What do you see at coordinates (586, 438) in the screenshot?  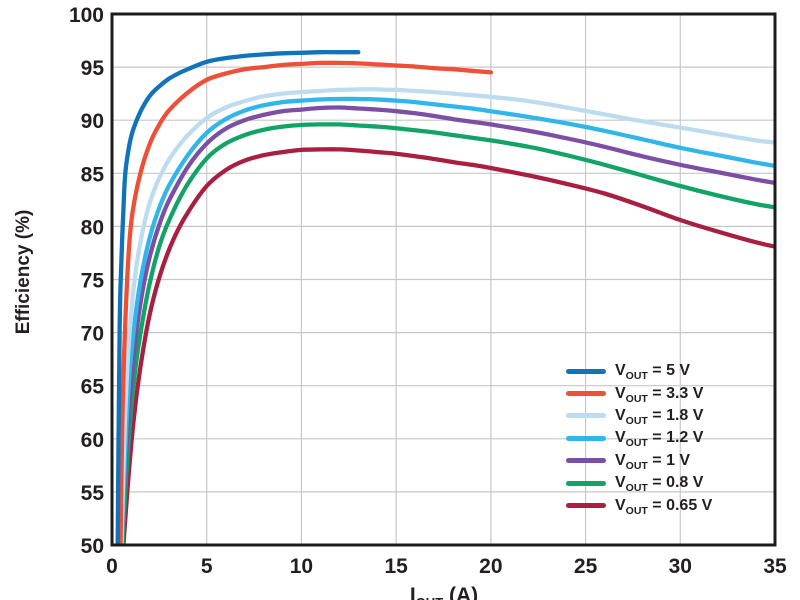 I see `legend-swatch-vout-1p2v` at bounding box center [586, 438].